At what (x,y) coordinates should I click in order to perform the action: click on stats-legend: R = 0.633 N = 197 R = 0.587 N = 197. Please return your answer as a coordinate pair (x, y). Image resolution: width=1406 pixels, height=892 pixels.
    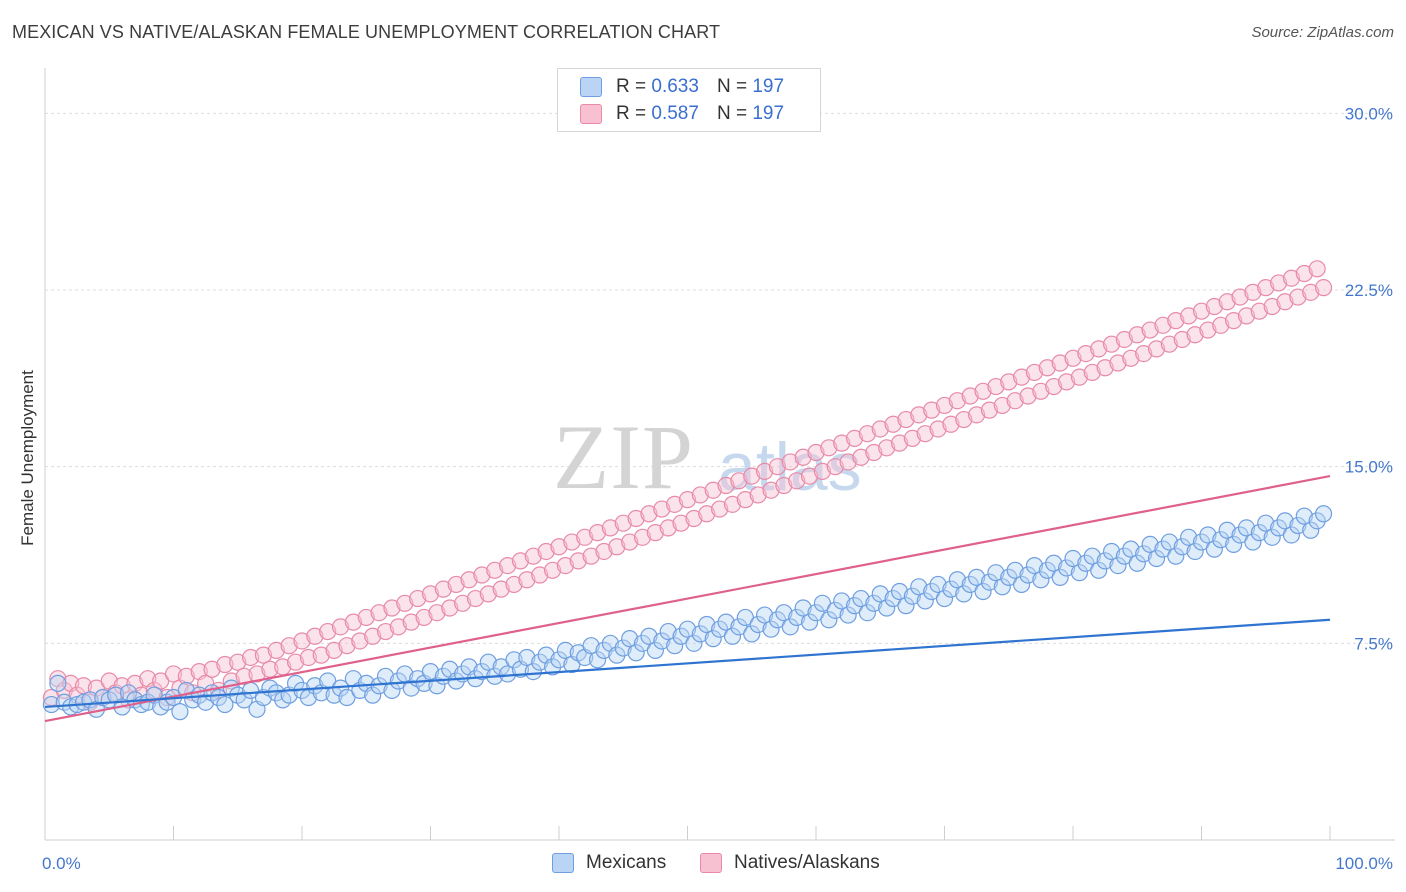
    Looking at the image, I should click on (689, 100).